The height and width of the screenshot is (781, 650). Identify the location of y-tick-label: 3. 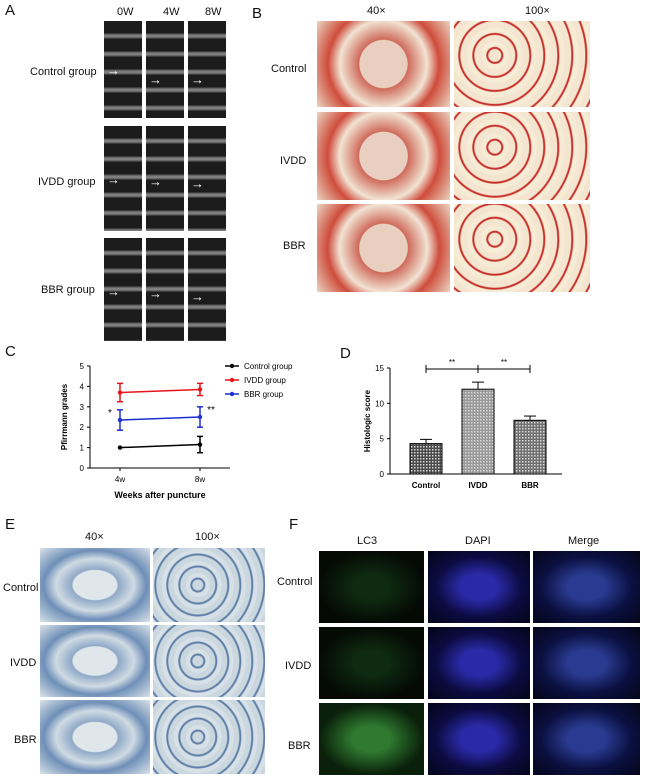
(82, 407).